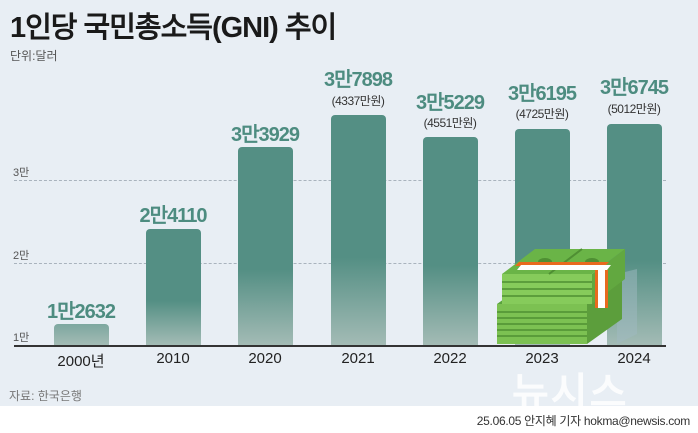  Describe the element at coordinates (358, 101) in the screenshot. I see `krw-label: (4337만원)` at that location.